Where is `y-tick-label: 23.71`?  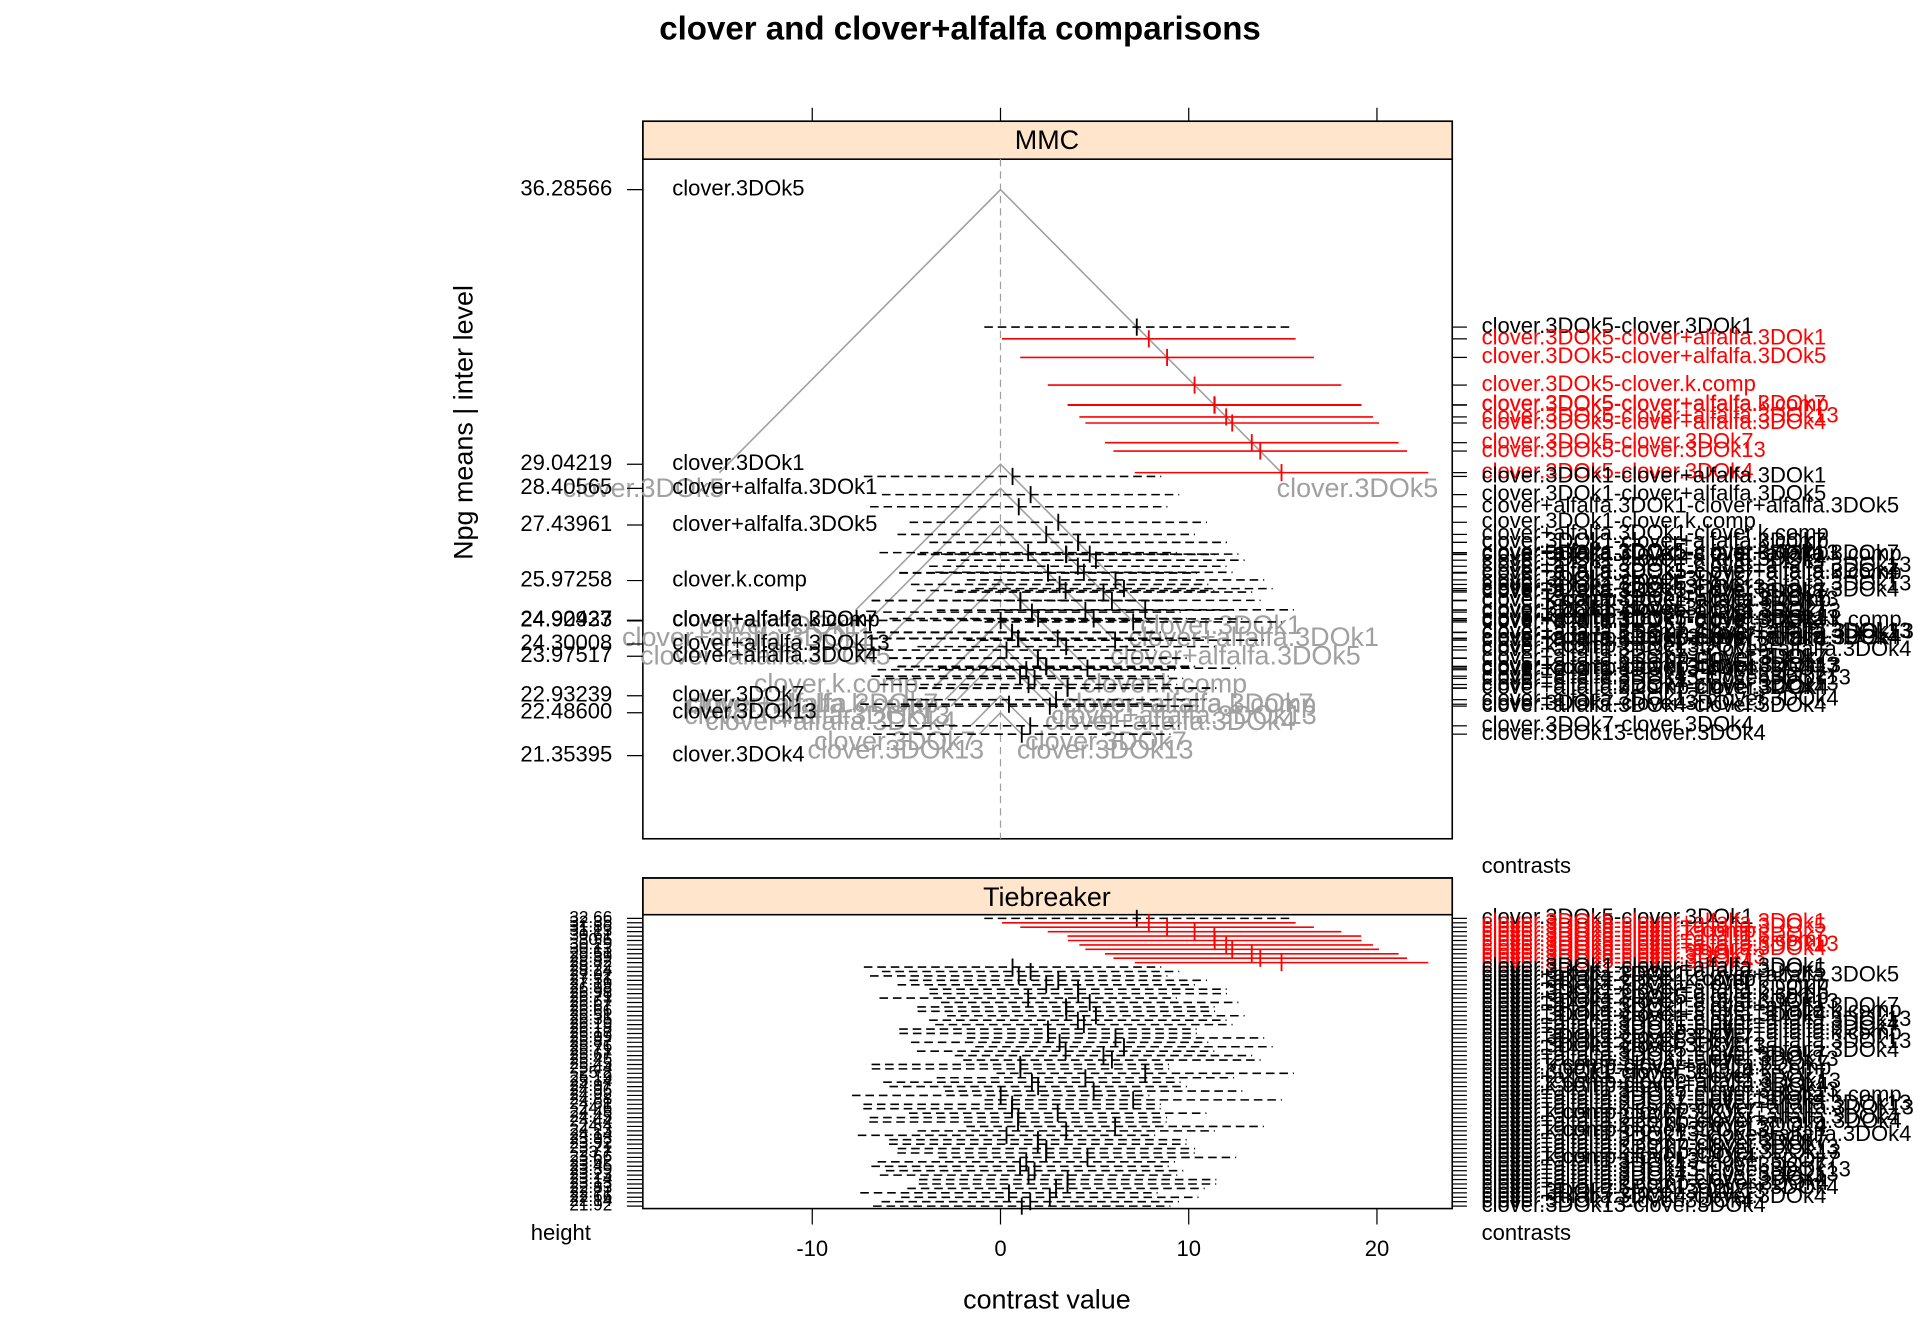
y-tick-label: 23.71 is located at coordinates (590, 1147).